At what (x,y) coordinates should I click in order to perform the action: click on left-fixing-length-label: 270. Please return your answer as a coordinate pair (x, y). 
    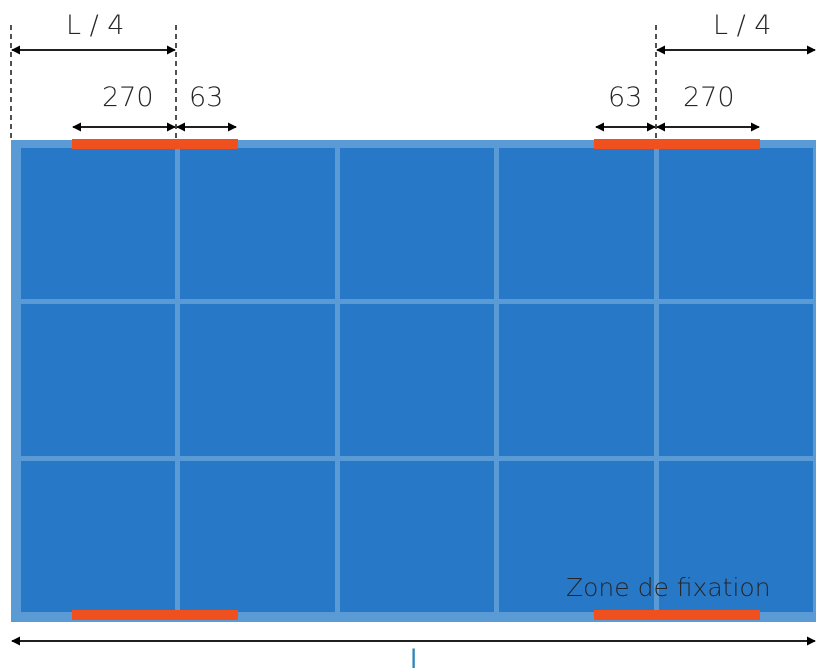
    Looking at the image, I should click on (128, 97).